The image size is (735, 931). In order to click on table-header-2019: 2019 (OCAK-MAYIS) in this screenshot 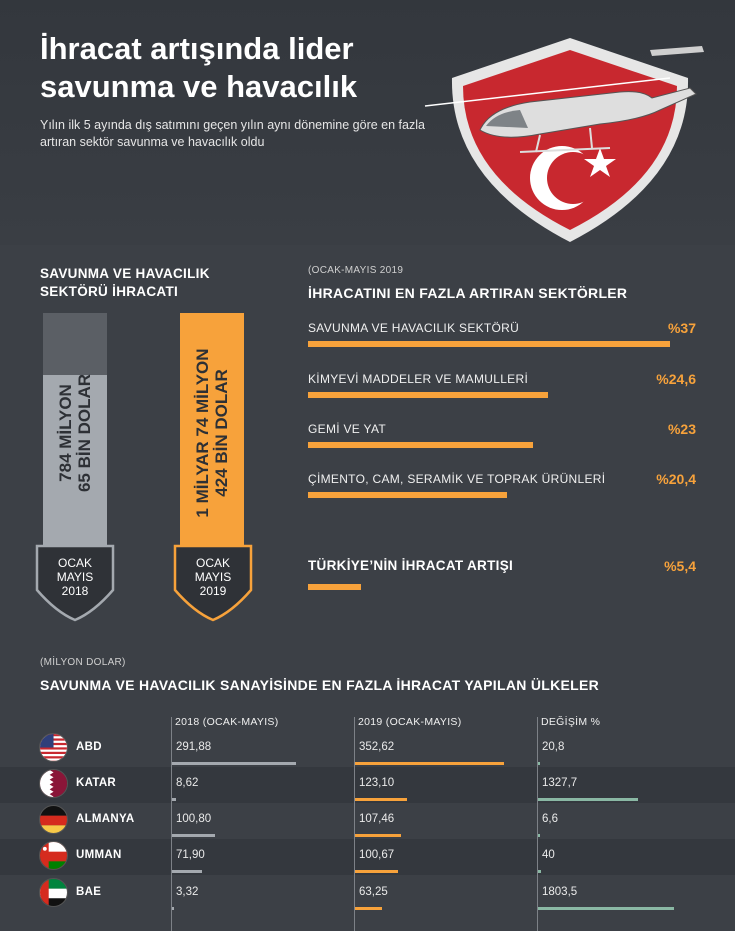, I will do `click(410, 722)`.